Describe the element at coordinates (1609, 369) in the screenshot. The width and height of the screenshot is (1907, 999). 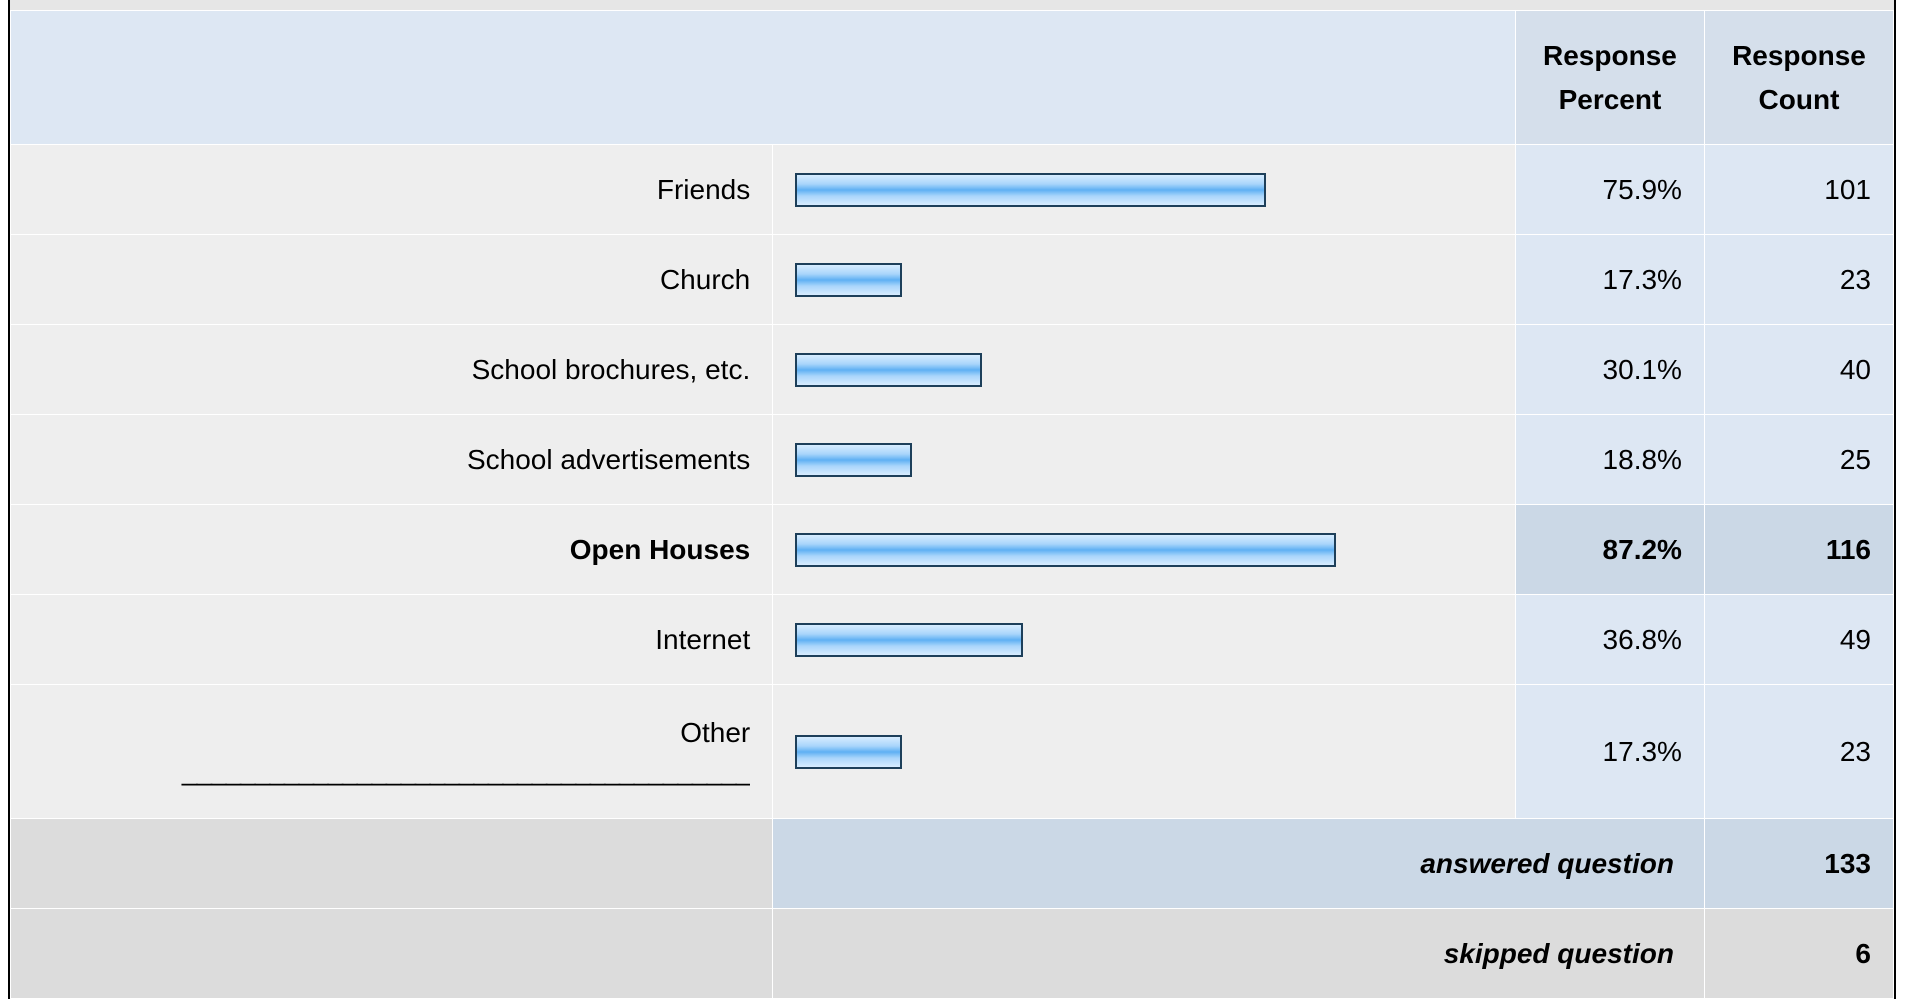
I see `response-percent: 30.1%` at that location.